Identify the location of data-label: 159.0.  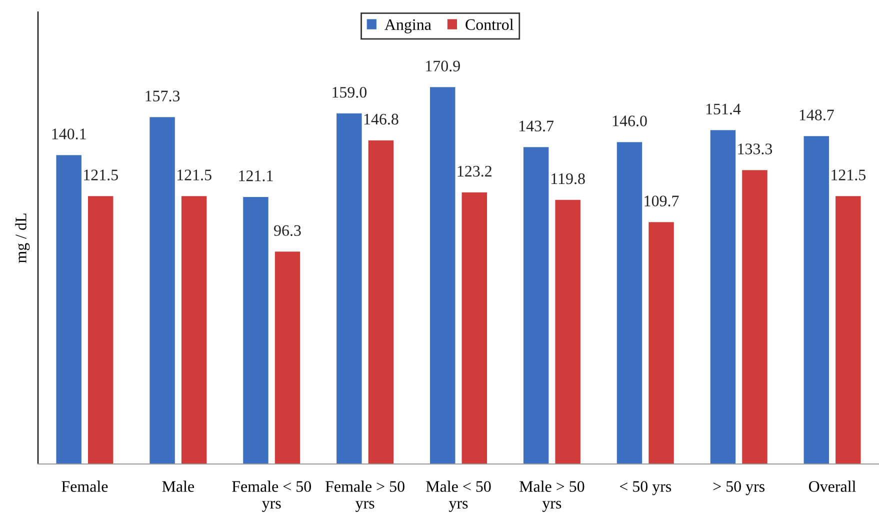
(349, 92).